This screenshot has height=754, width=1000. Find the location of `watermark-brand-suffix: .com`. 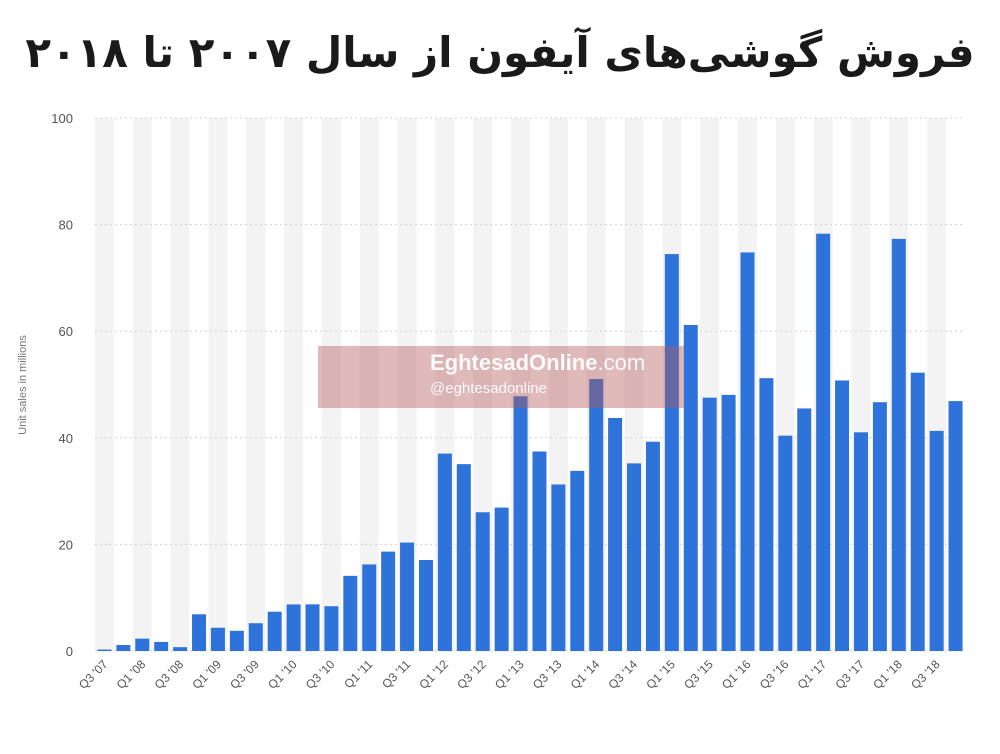

watermark-brand-suffix: .com is located at coordinates (621, 362).